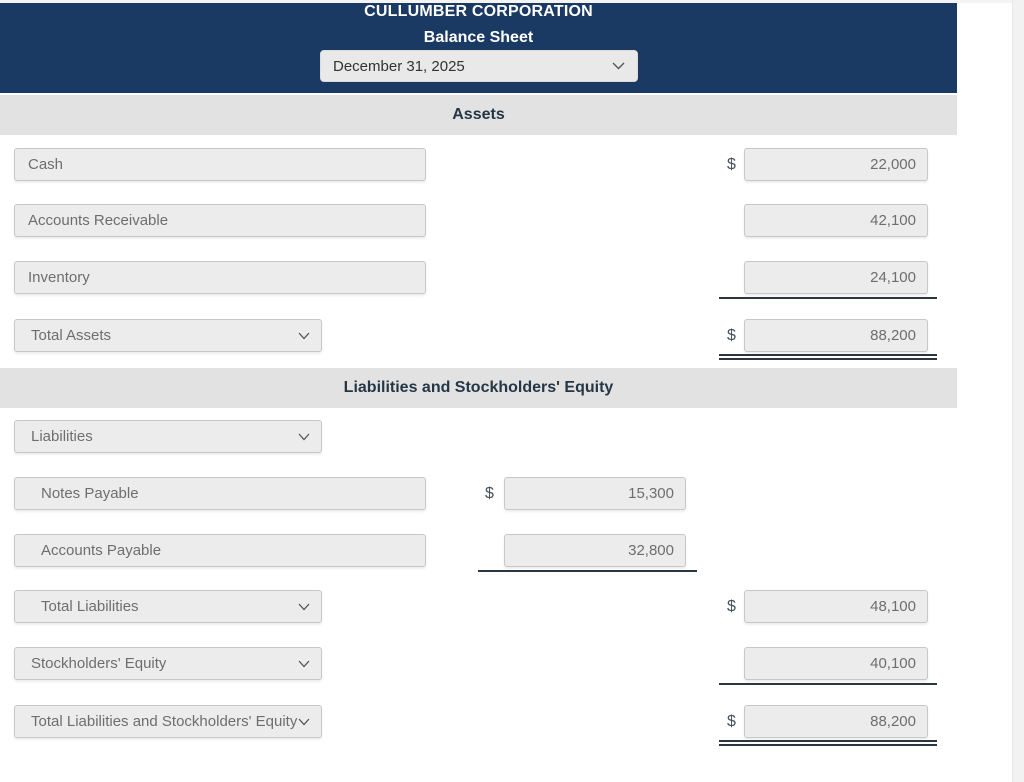  Describe the element at coordinates (168, 606) in the screenshot. I see `total-liabilities-select: Total Liabilities` at that location.